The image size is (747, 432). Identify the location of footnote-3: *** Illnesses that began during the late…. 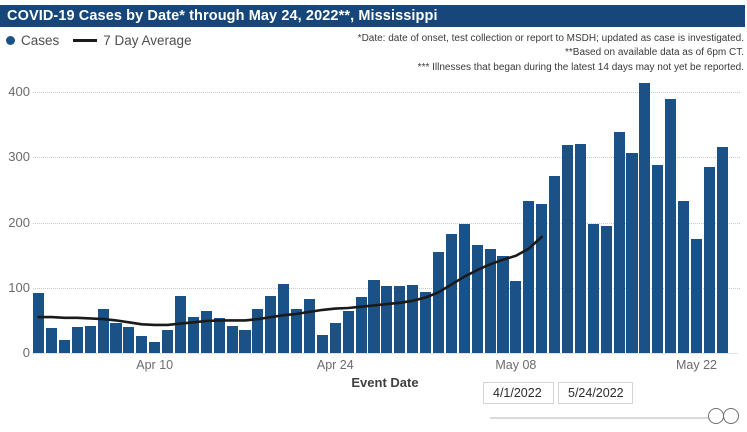
(580, 67).